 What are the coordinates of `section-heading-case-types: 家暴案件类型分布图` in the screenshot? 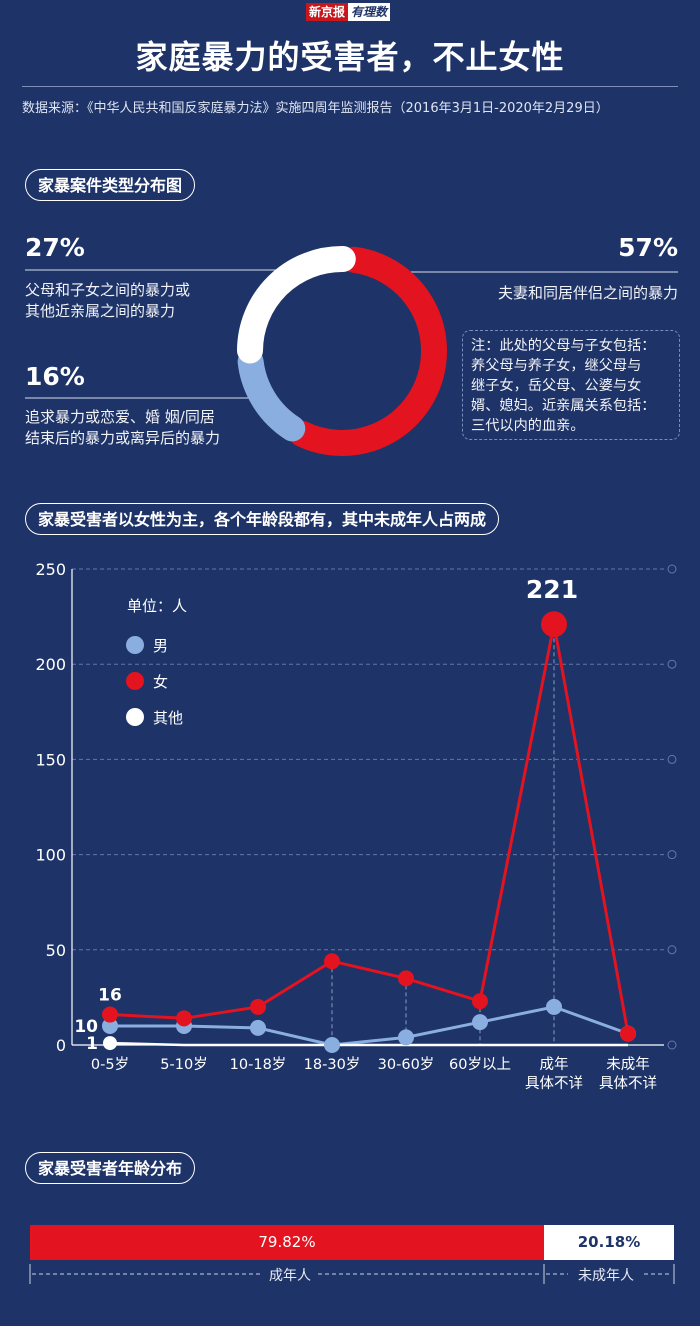 It's located at (110, 185).